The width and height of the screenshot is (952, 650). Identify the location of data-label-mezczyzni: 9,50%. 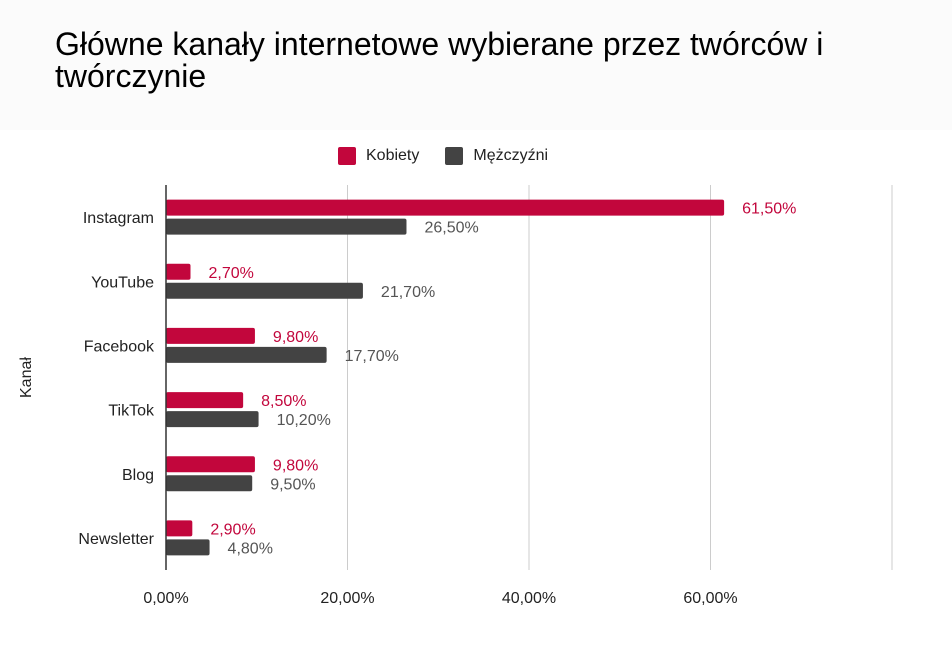
(292, 484).